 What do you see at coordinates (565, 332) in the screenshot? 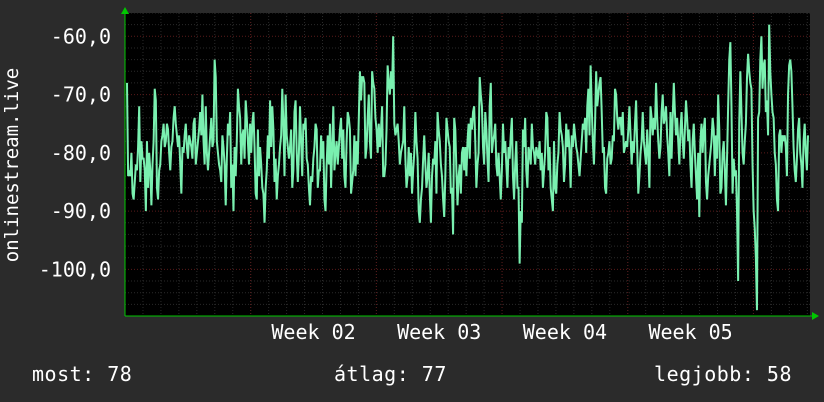
I see `x-tick-label: Week 04` at bounding box center [565, 332].